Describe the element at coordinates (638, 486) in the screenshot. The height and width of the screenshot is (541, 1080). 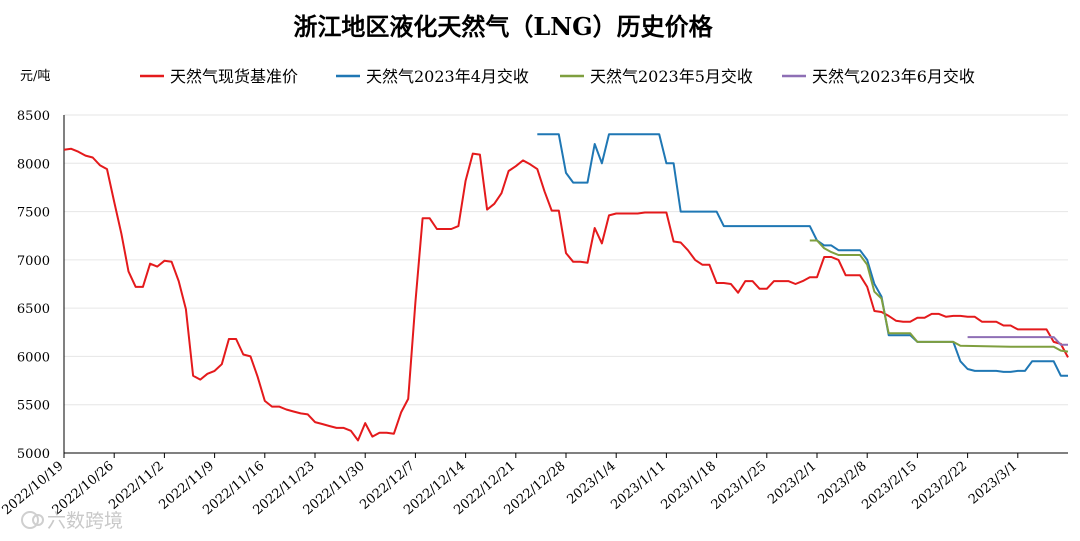
I see `x-tick-label: 2023/1/11` at that location.